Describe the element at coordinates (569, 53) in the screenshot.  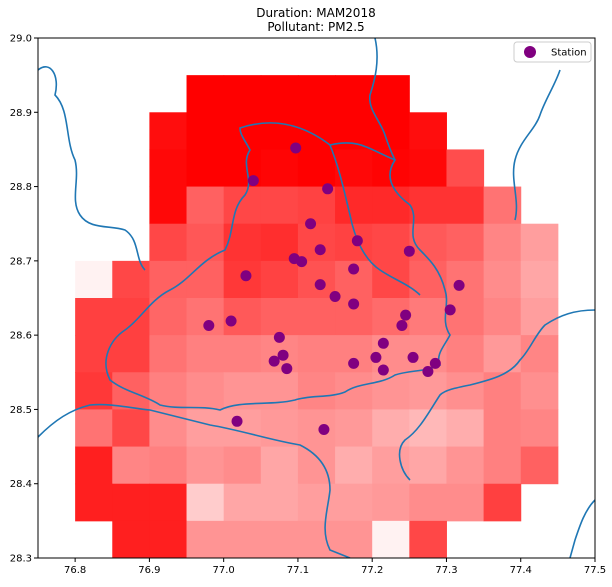
I see `legend-station-label: Station` at that location.